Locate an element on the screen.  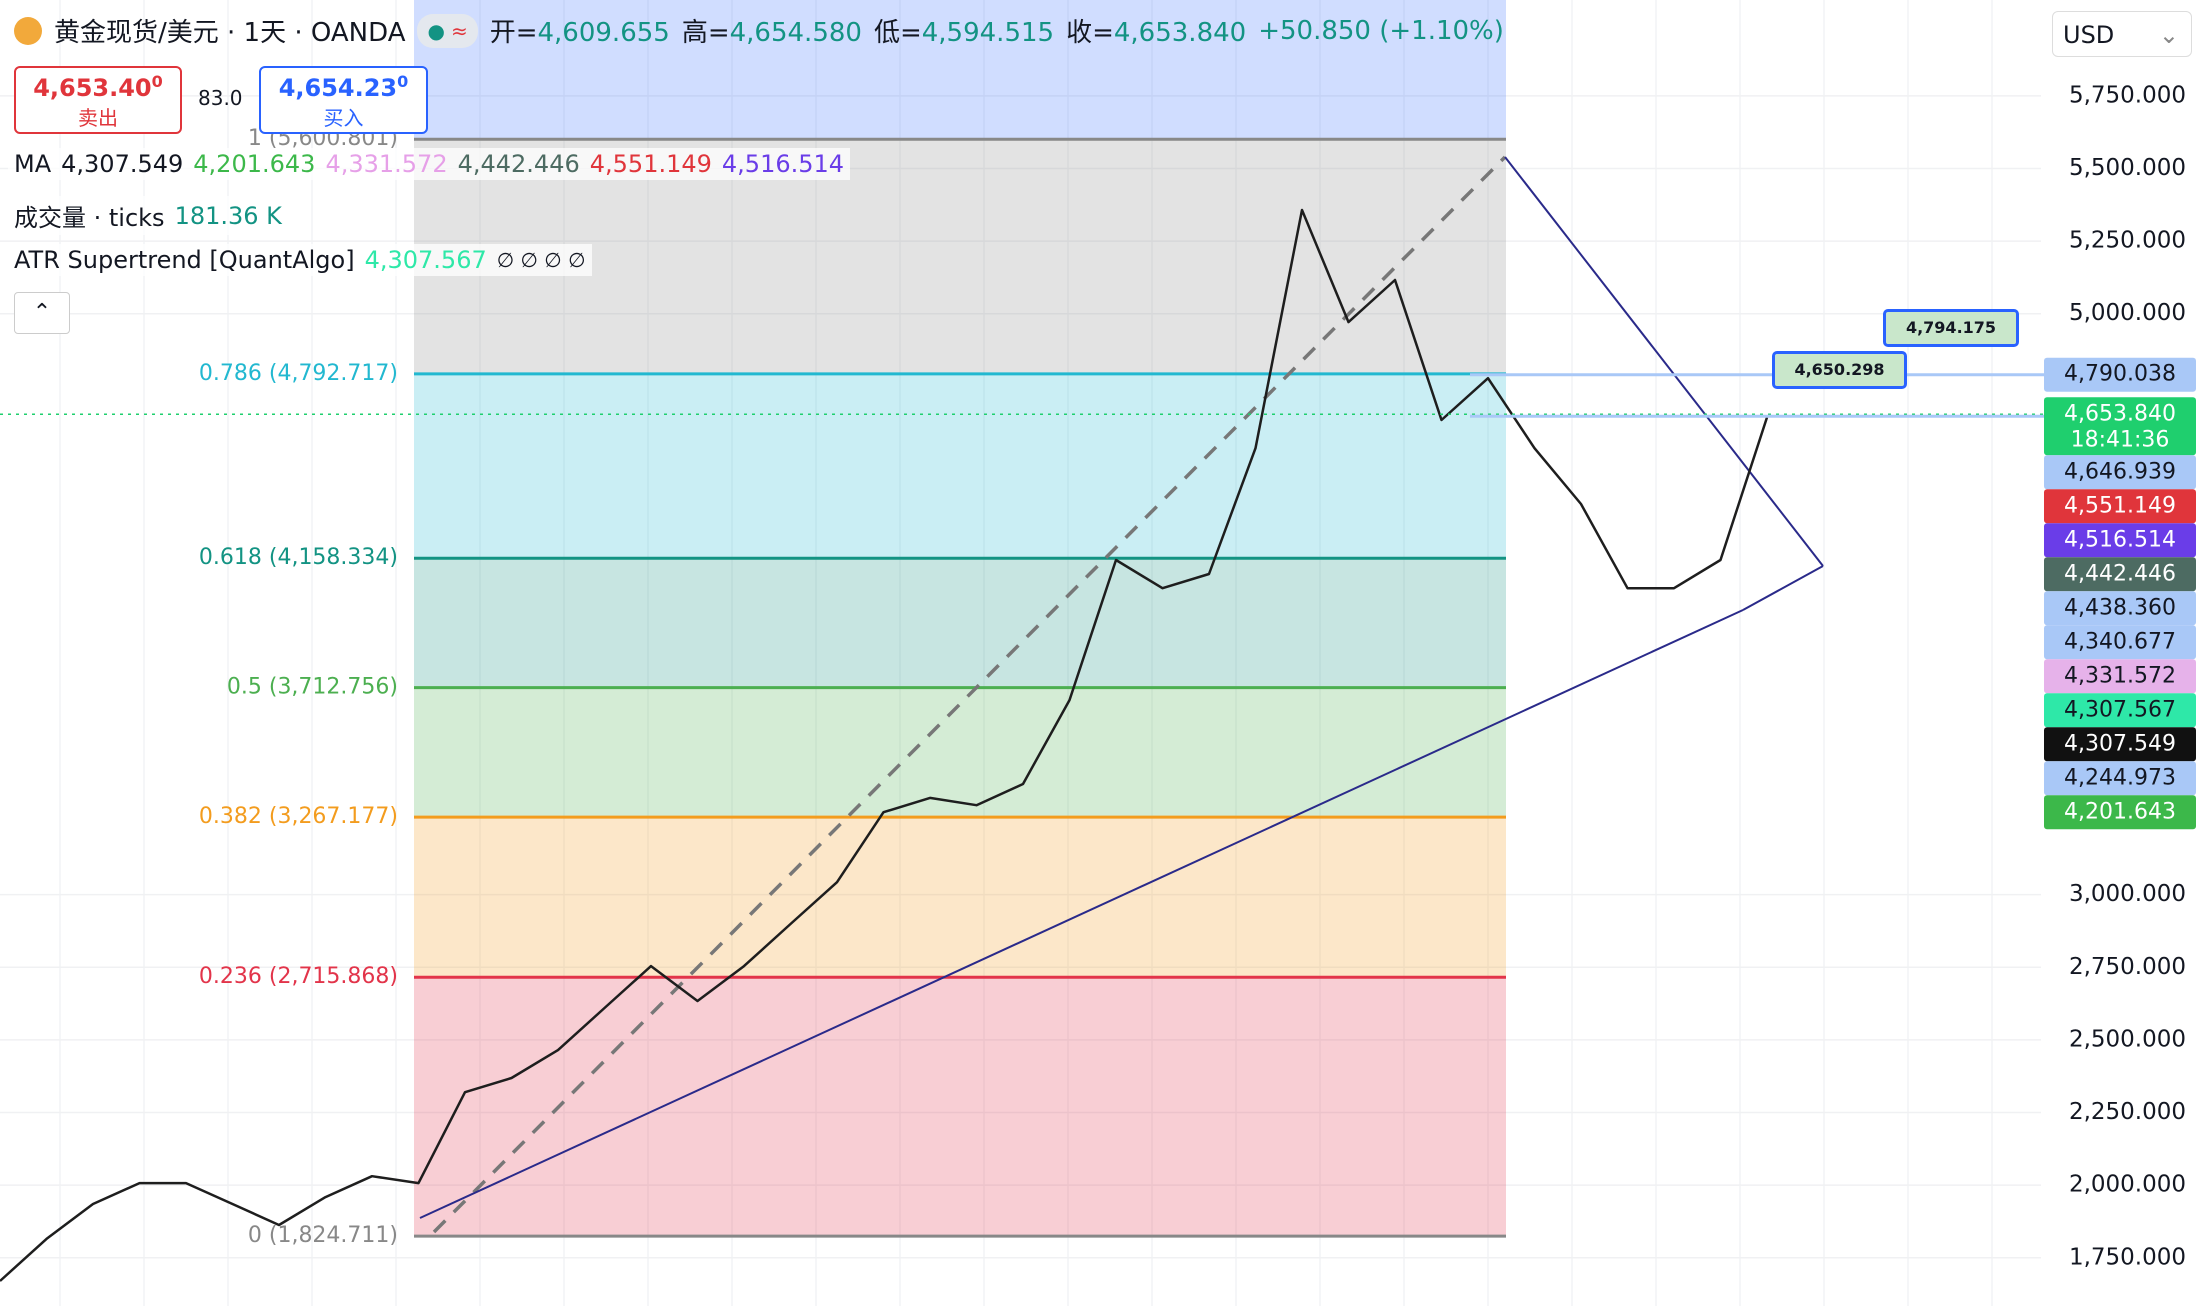
y-tick-label: 2,250.000 is located at coordinates (2127, 1112).